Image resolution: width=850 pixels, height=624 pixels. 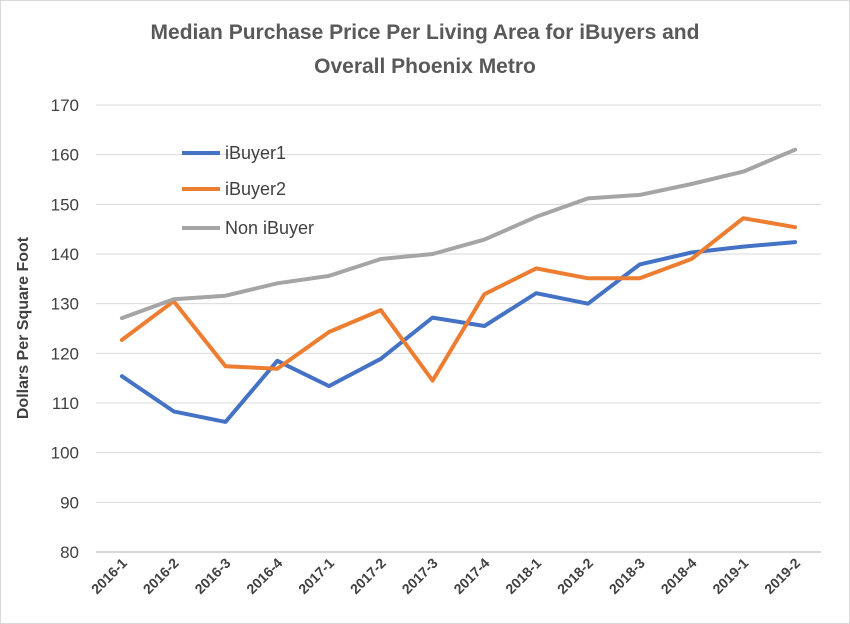 What do you see at coordinates (264, 576) in the screenshot?
I see `x-tick-label: 2016-4` at bounding box center [264, 576].